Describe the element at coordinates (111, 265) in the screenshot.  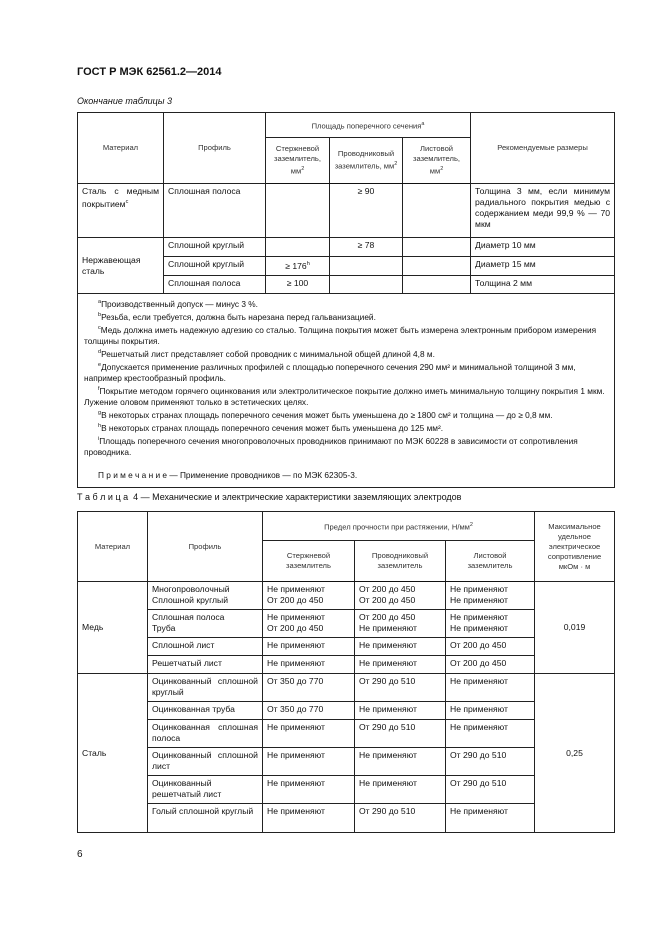
I see `material-cell-text: Нержавеющая сталь` at that location.